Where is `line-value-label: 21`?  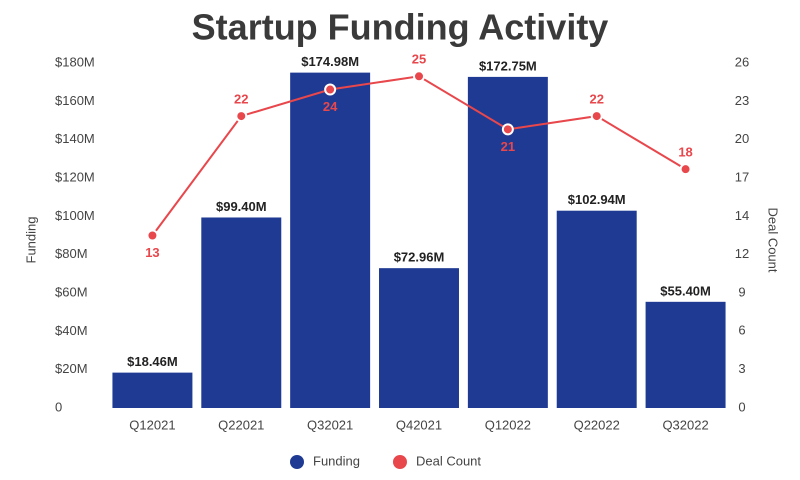
line-value-label: 21 is located at coordinates (508, 146).